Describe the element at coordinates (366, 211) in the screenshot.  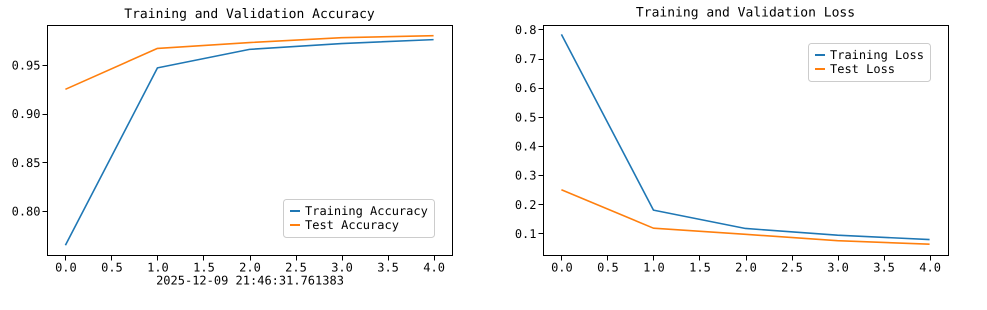
I see `legend-label: Training Accuracy` at that location.